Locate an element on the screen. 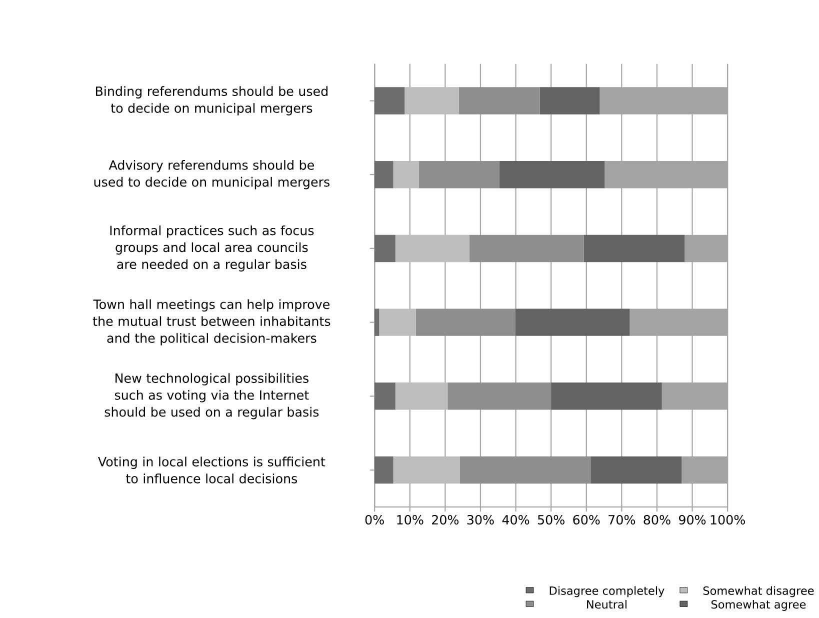 The image size is (819, 618). y-tick-label: Voting in local elections is sufficient to influence local decisions is located at coordinates (212, 470).